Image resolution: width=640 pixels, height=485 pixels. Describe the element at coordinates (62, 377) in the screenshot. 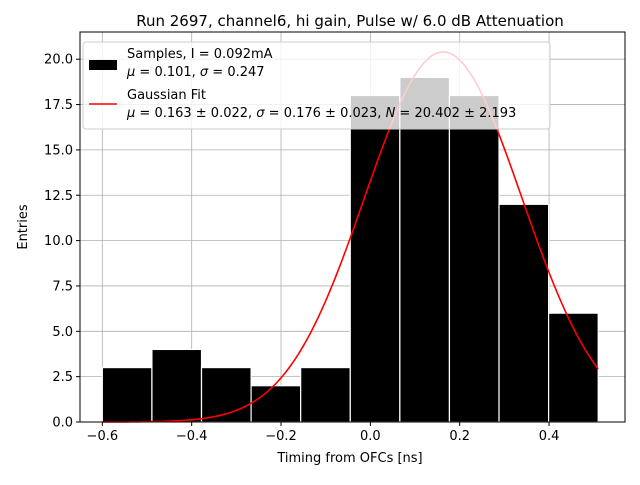

I see `y-tick-label-1: 2.5` at that location.